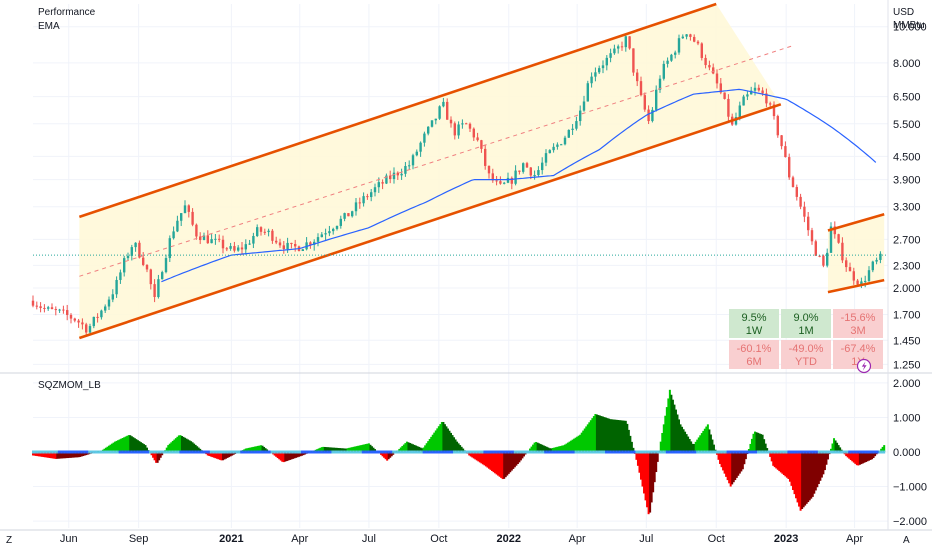 Image resolution: width=932 pixels, height=550 pixels. Describe the element at coordinates (9, 540) in the screenshot. I see `axis-corner-left: Z` at that location.